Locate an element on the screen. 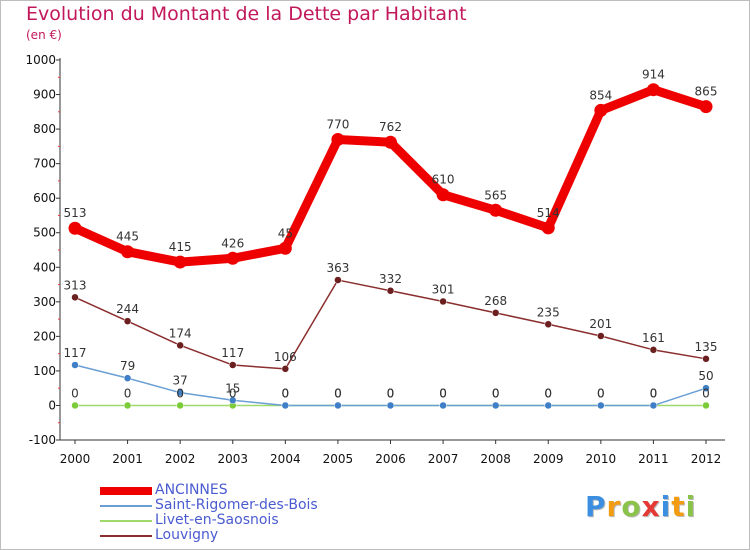 The width and height of the screenshot is (750, 550). data-label: 313 is located at coordinates (75, 285).